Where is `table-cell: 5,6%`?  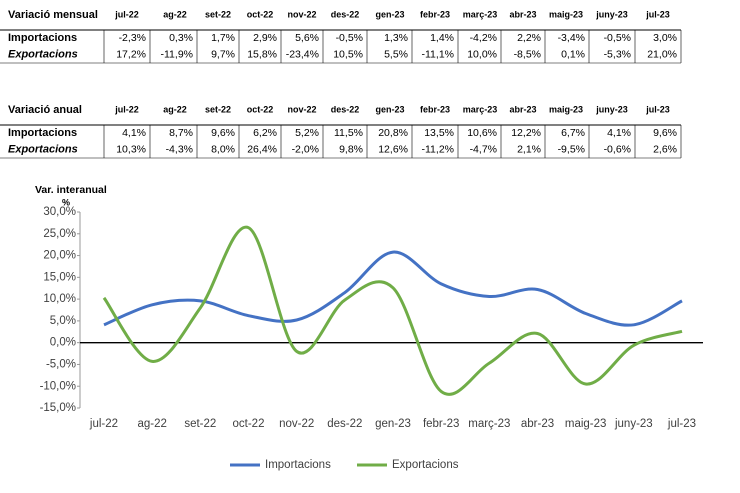
table-cell: 5,6% is located at coordinates (307, 38).